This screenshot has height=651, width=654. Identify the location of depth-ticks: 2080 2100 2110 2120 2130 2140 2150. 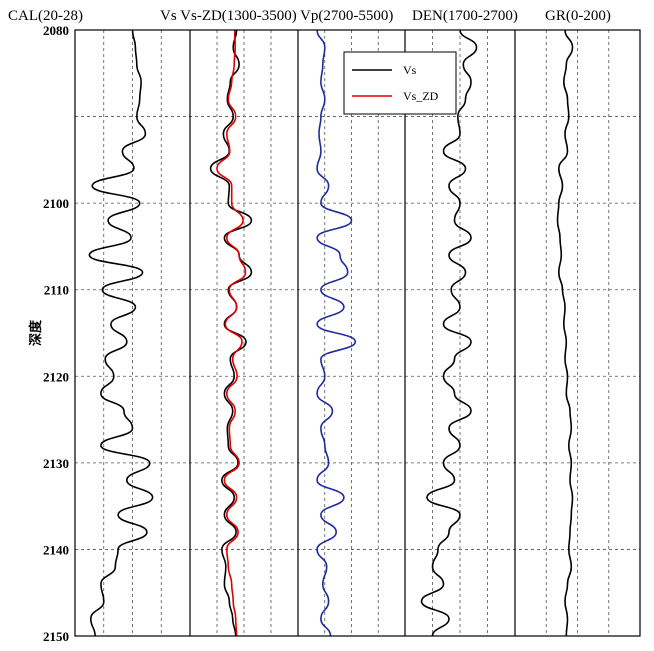
(56, 333).